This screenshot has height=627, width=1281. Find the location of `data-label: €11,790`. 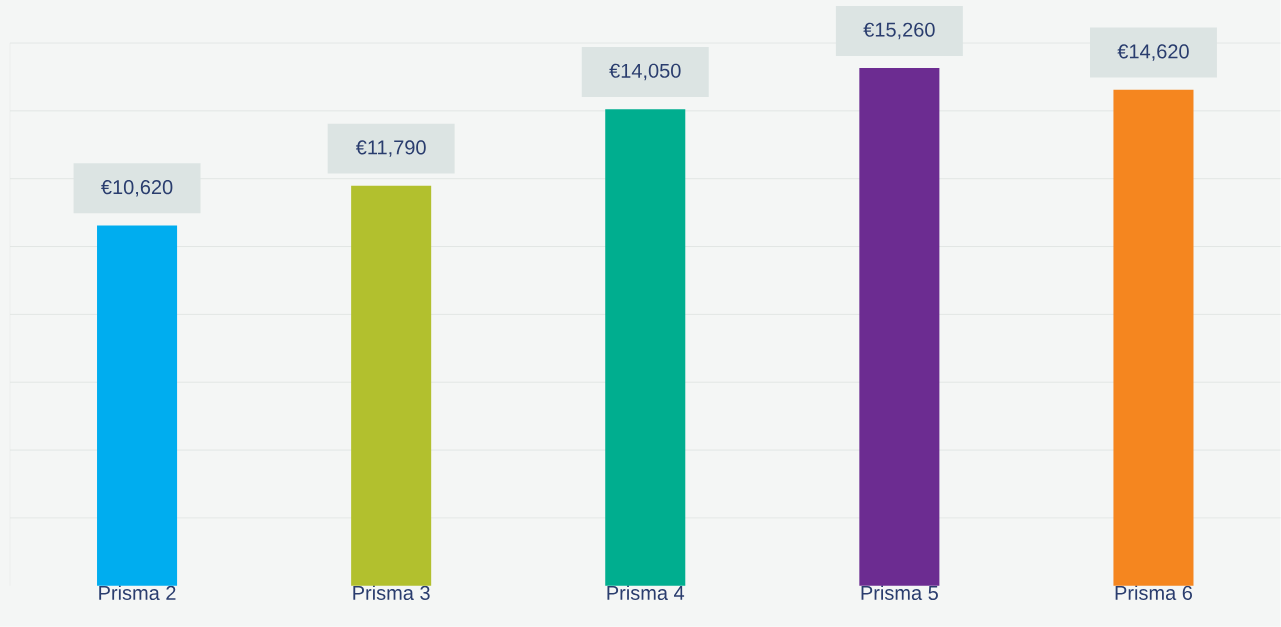

data-label: €11,790 is located at coordinates (390, 148).